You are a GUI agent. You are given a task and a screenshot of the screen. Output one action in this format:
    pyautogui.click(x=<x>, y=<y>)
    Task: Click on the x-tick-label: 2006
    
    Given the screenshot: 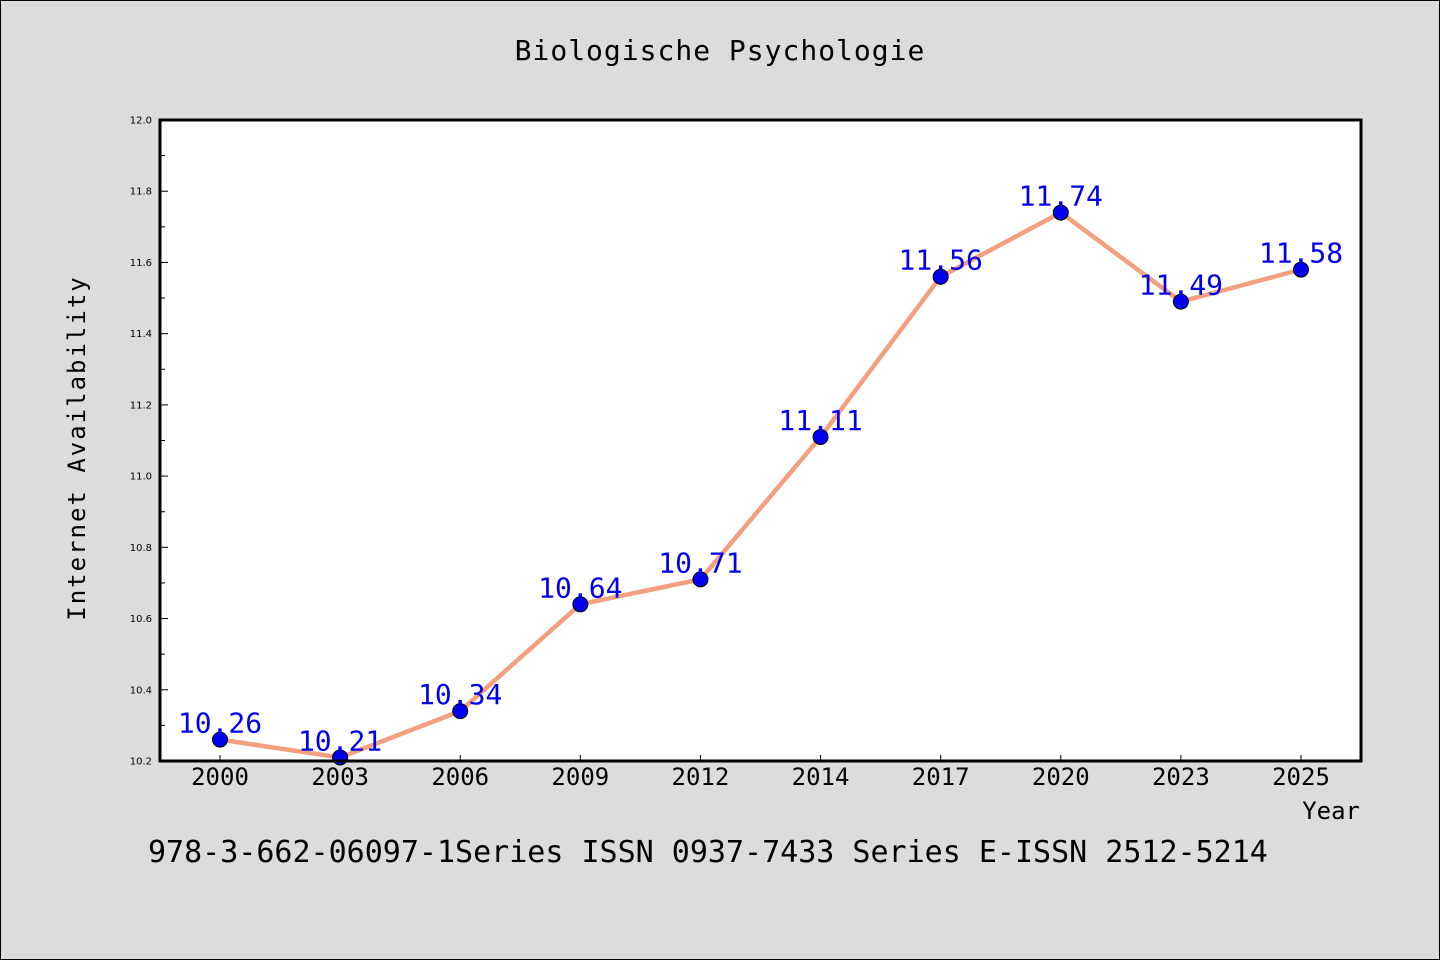 What is the action you would take?
    pyautogui.click(x=460, y=777)
    